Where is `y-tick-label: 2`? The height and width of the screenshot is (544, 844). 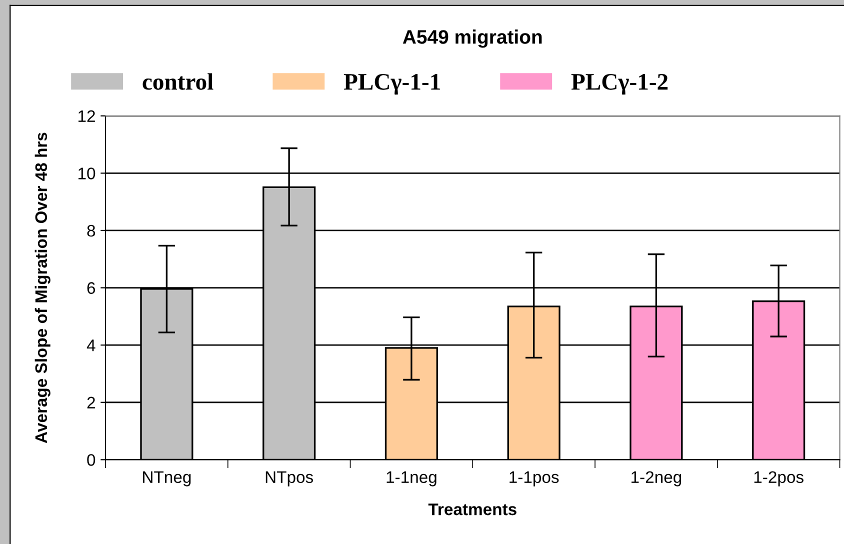 y-tick-label: 2 is located at coordinates (91, 402).